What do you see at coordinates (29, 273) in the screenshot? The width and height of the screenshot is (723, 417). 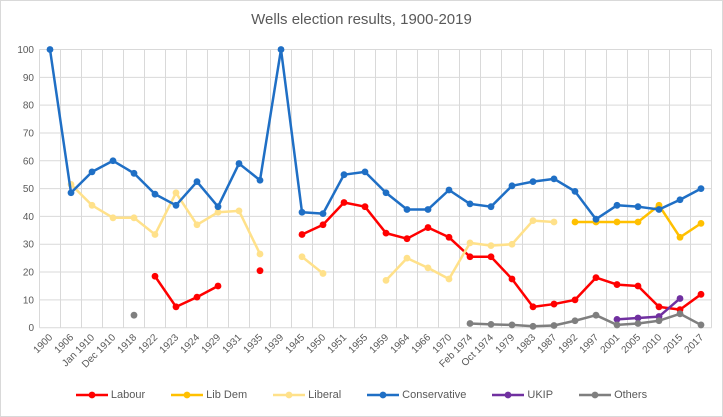 I see `y-tick-label: 20` at bounding box center [29, 273].